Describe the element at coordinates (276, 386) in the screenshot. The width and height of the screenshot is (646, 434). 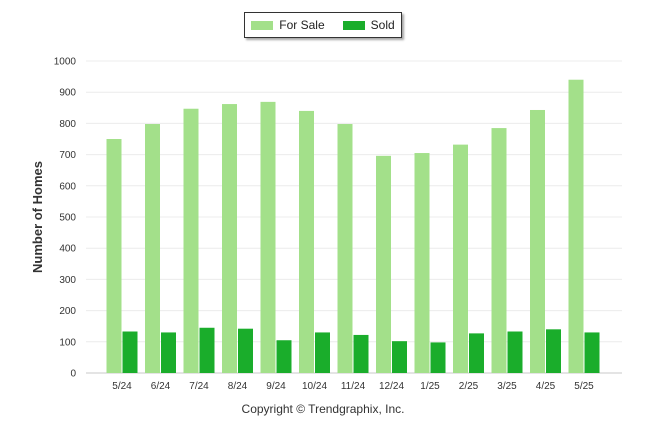
I see `x-tick-label: 9/24` at that location.